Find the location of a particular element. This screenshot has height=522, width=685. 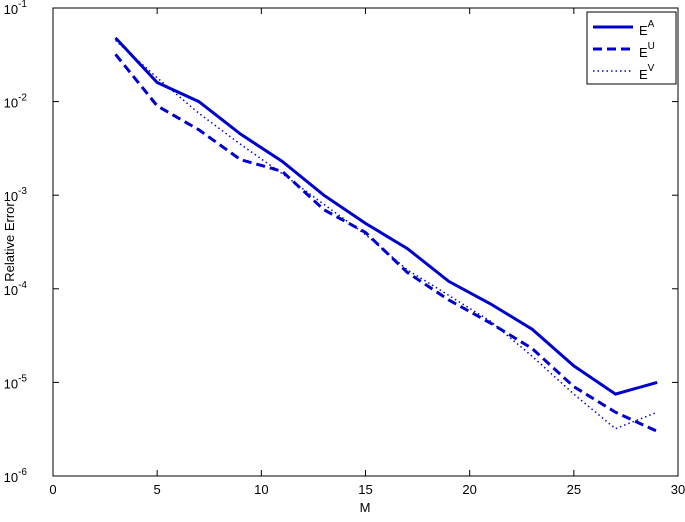

x-tick-label: 30 is located at coordinates (678, 489).